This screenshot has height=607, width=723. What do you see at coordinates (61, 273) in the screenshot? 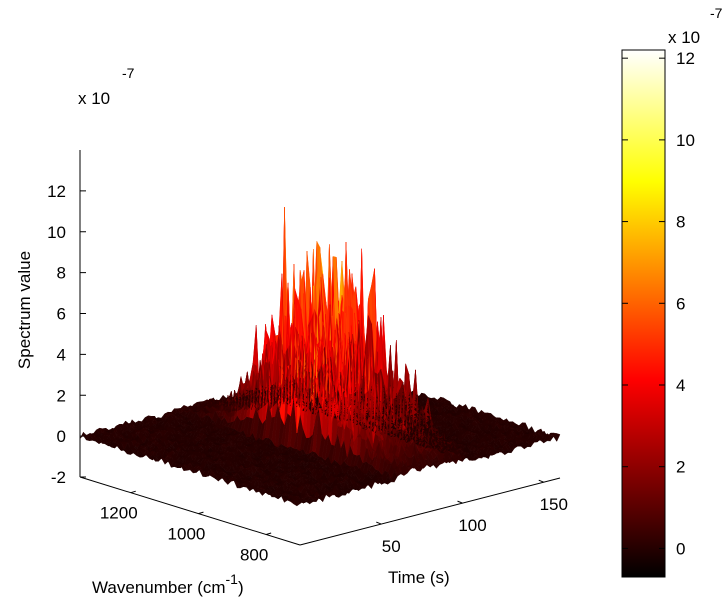
I see `z-tick-label: 8` at bounding box center [61, 273].